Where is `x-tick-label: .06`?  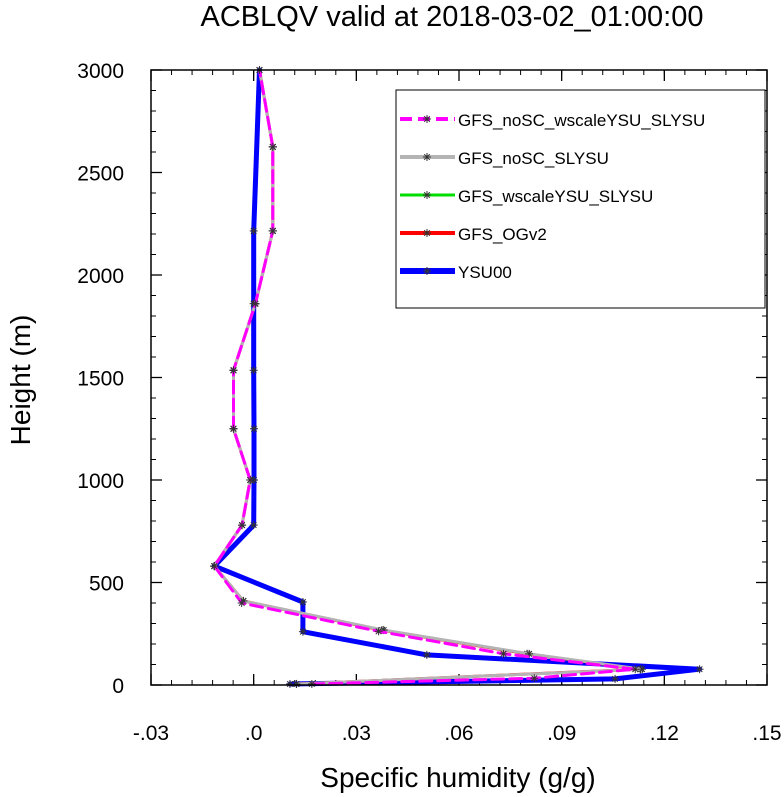
x-tick-label: .06 is located at coordinates (458, 733).